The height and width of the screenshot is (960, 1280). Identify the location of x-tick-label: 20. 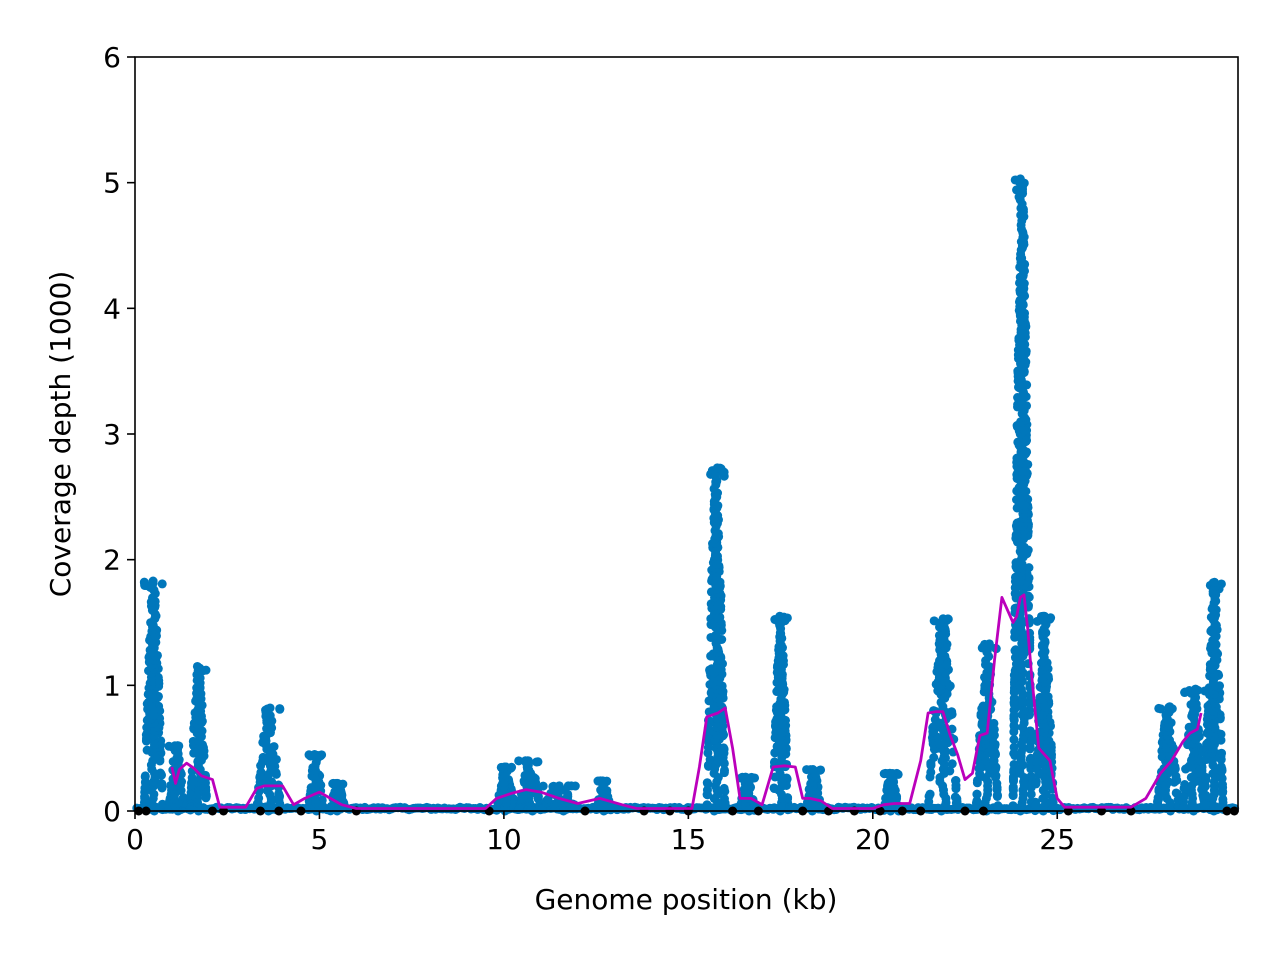
(873, 839).